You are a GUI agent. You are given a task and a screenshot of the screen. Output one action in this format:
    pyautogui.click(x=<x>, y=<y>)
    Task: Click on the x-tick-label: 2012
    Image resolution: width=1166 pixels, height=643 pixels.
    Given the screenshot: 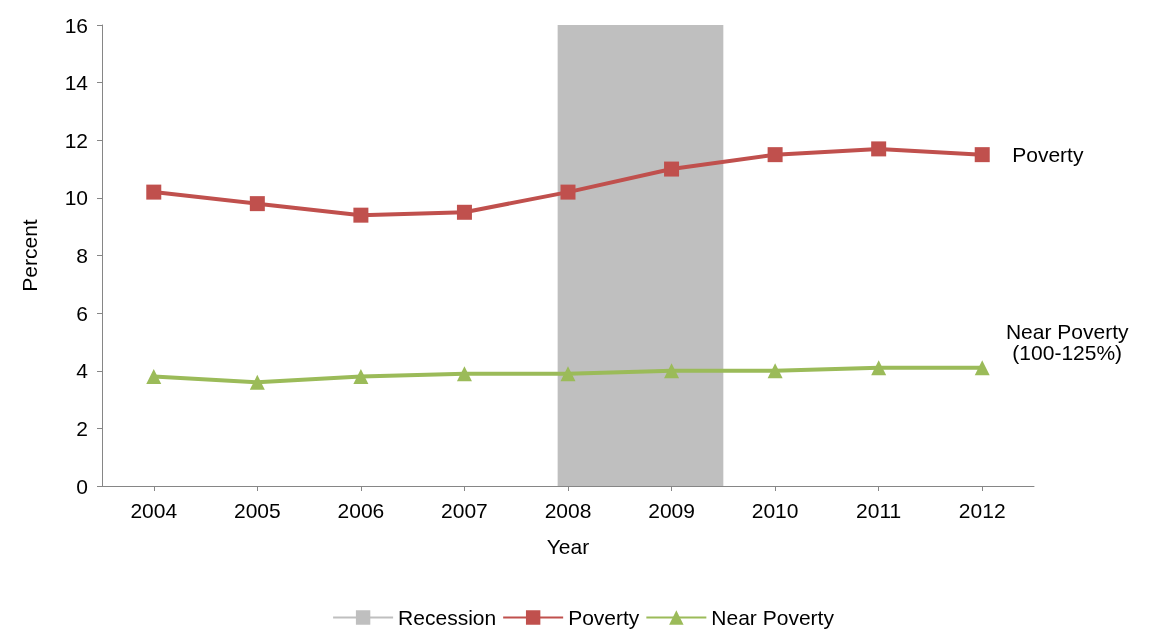 What is the action you would take?
    pyautogui.click(x=982, y=510)
    